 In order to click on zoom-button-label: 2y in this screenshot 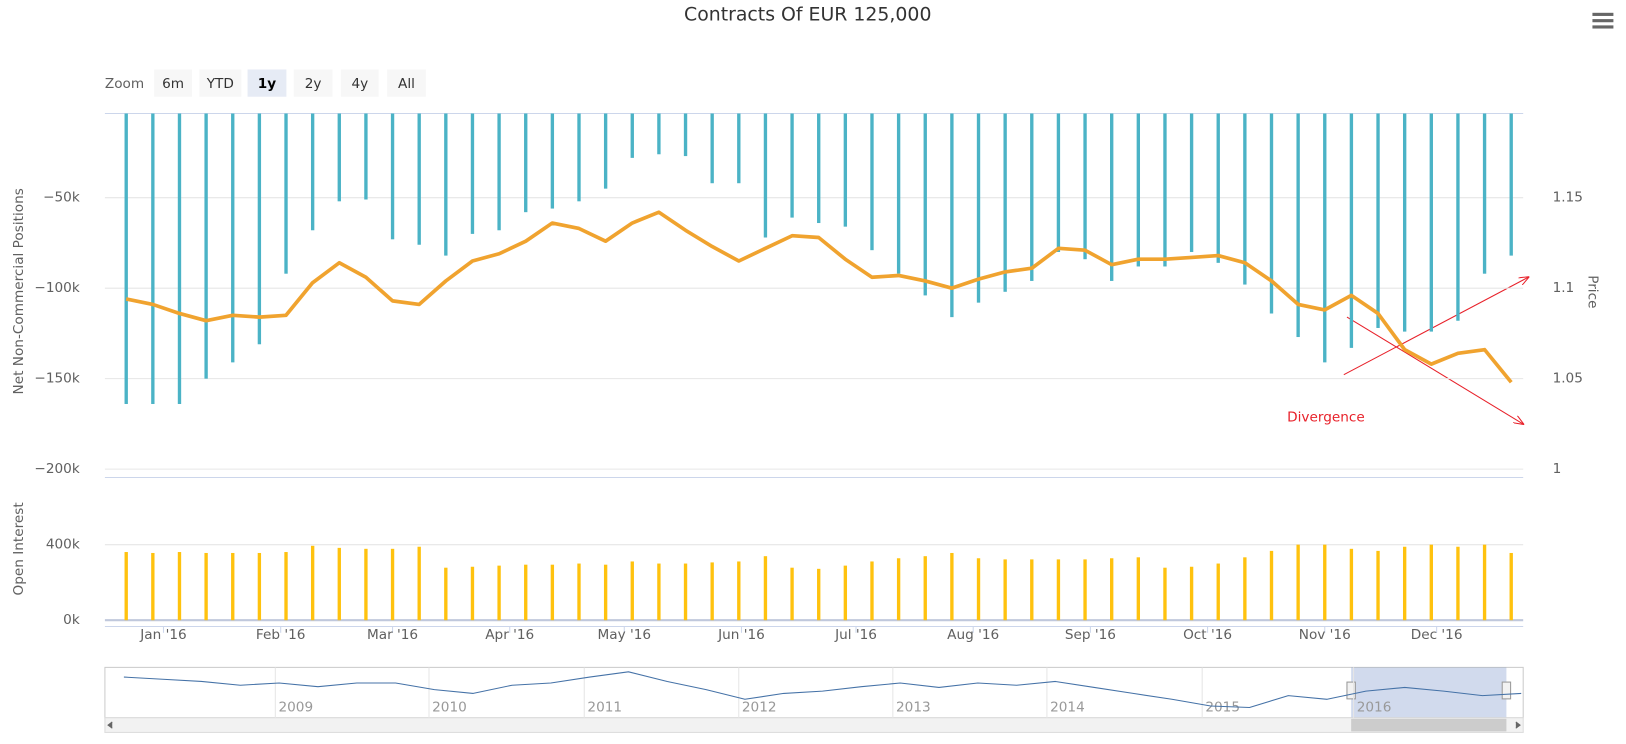, I will do `click(313, 84)`.